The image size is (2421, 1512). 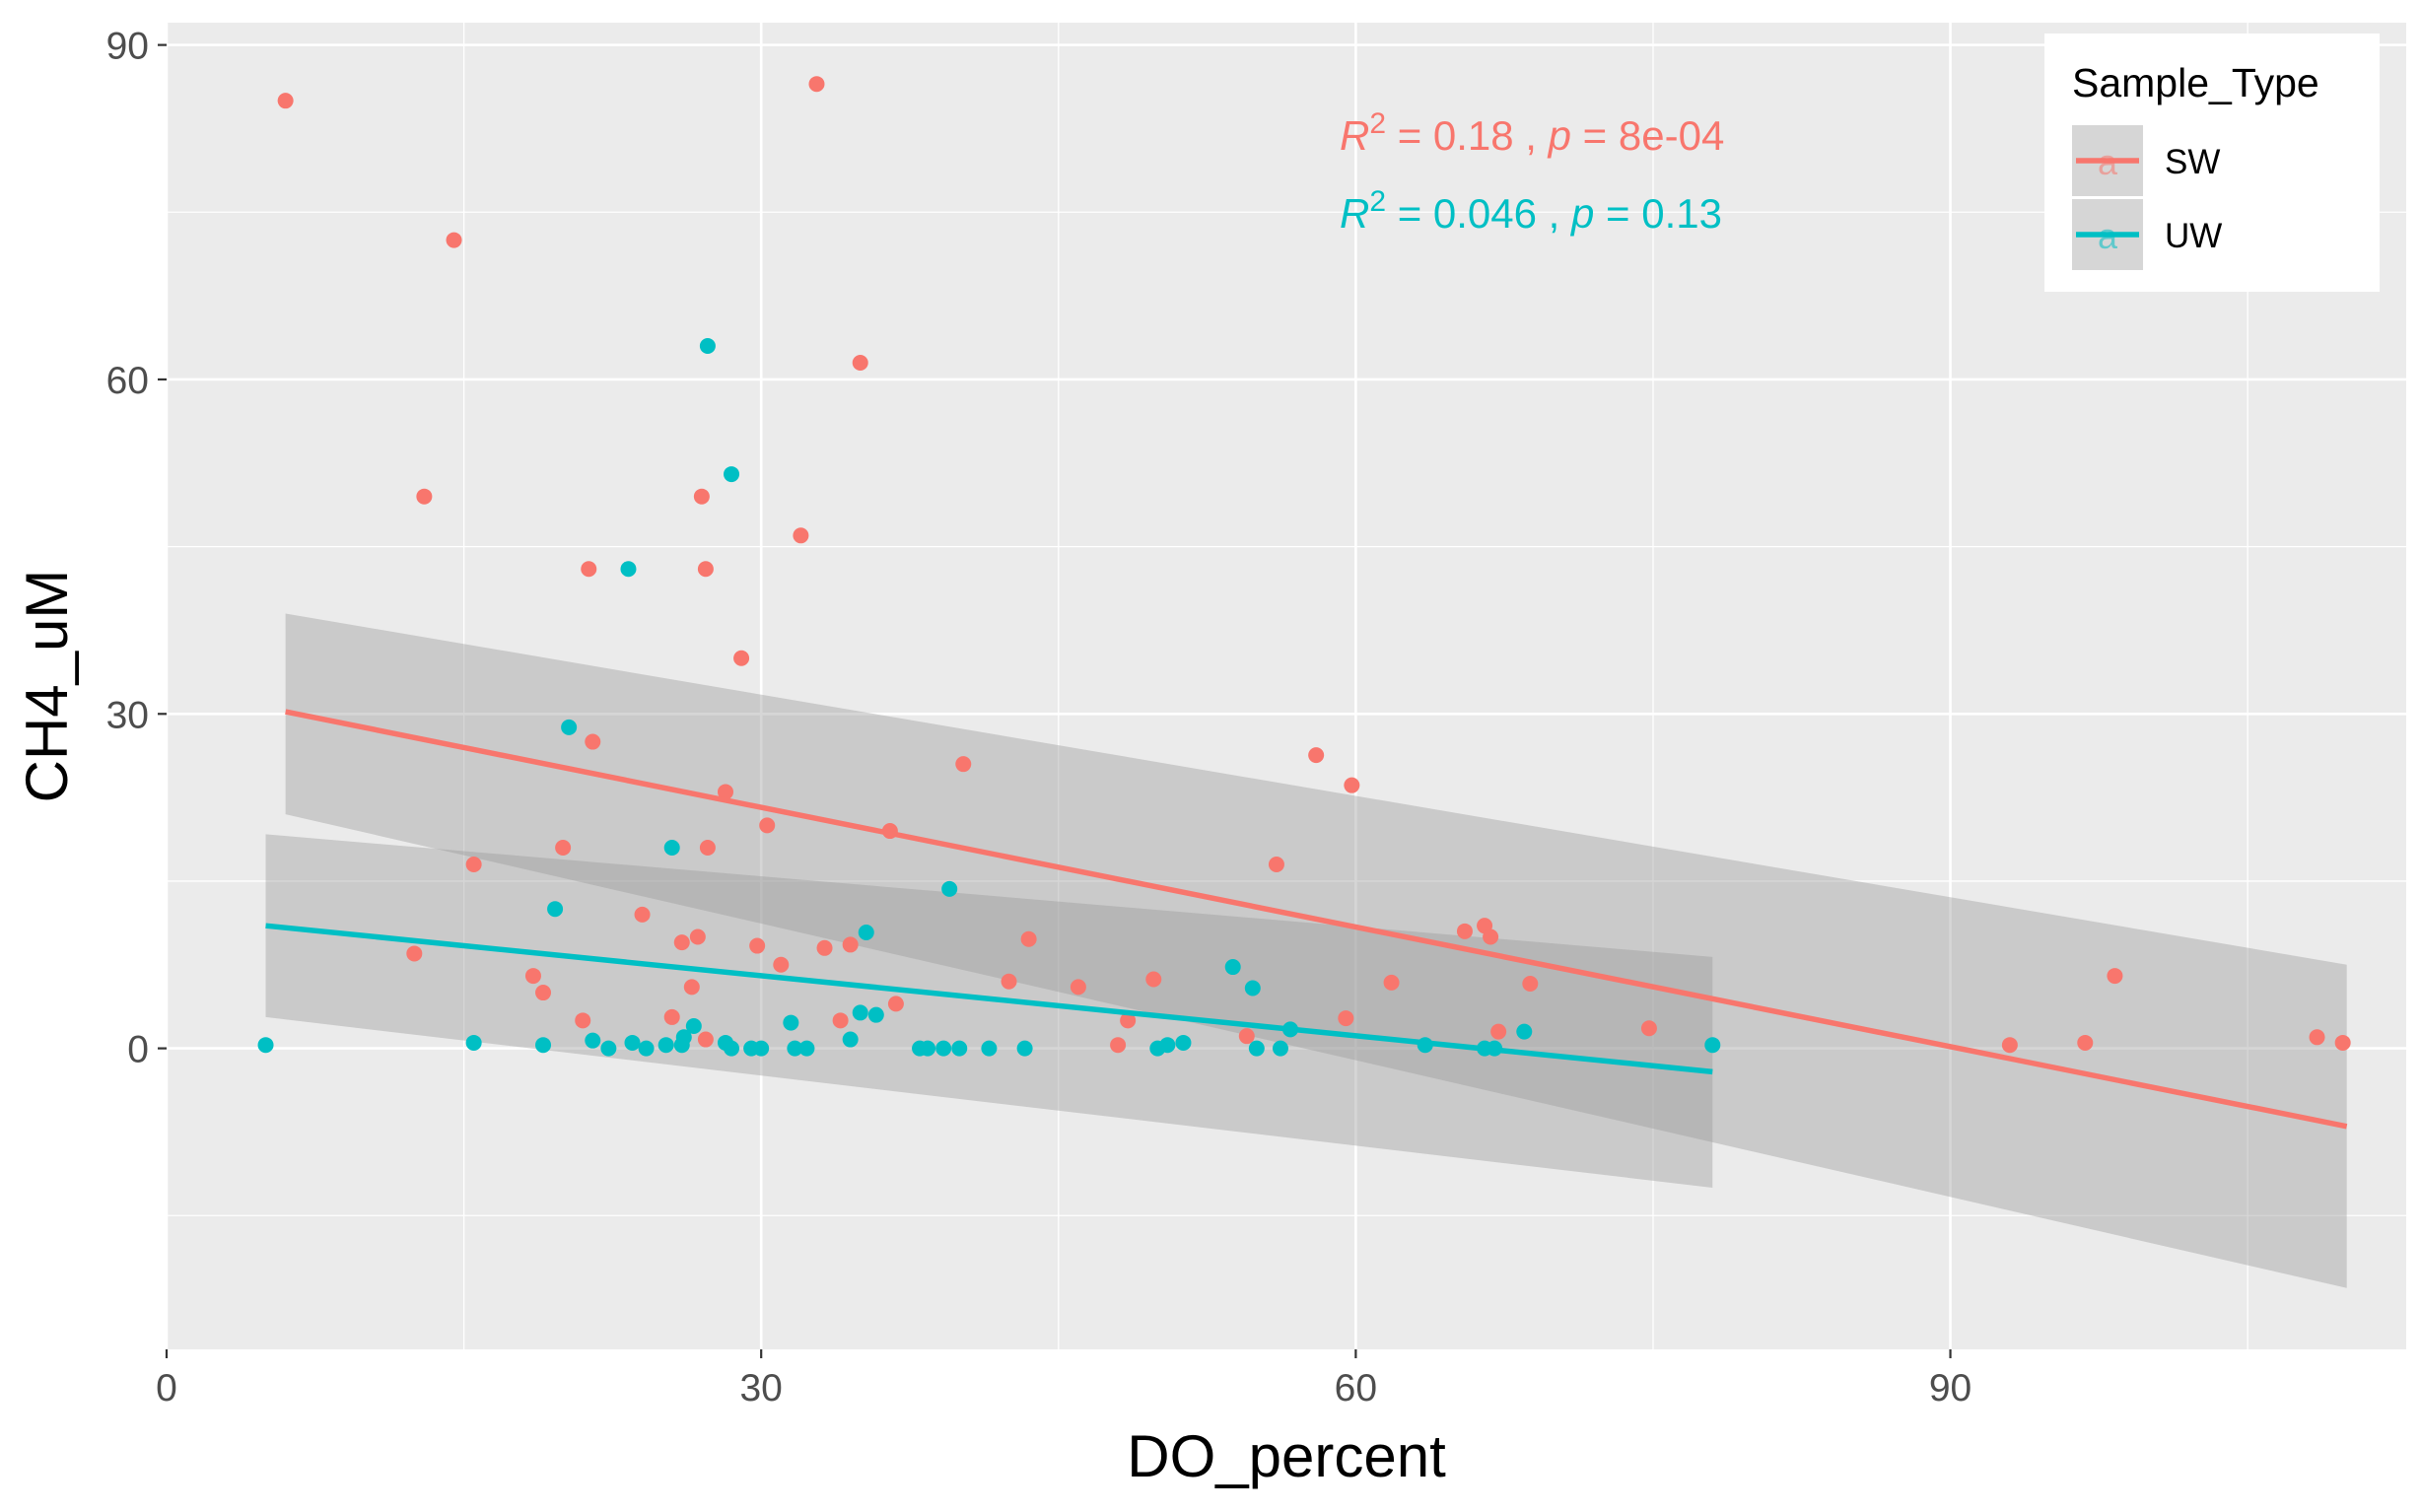 I want to click on confidence-ribbon-uw, so click(x=989, y=1011).